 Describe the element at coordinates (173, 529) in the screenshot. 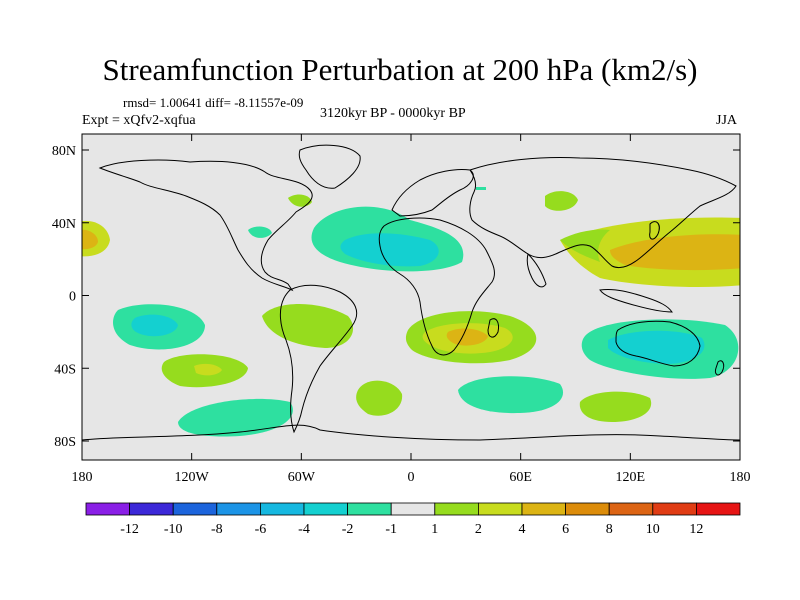

I see `colorbar-label: -10` at that location.